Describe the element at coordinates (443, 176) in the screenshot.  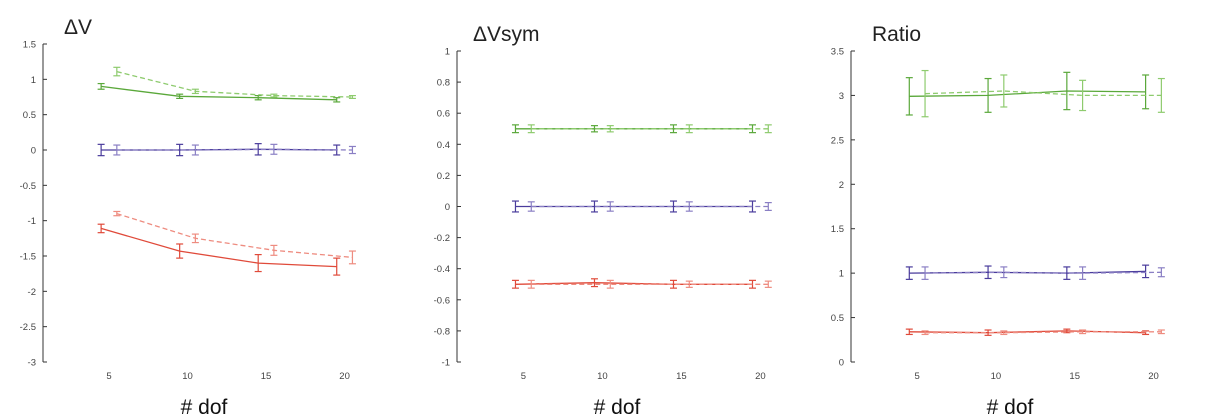
I see `y-tick-label: 0.2` at that location.